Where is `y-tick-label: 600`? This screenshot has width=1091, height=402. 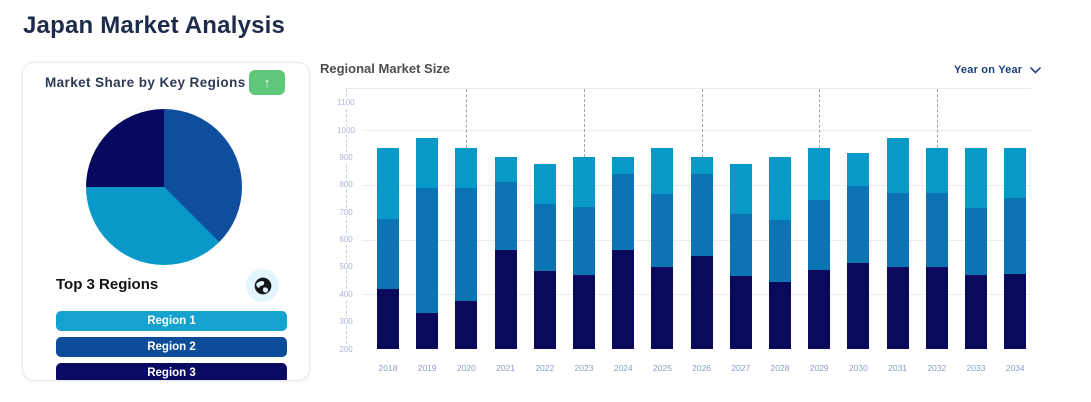
y-tick-label: 600 is located at coordinates (346, 240).